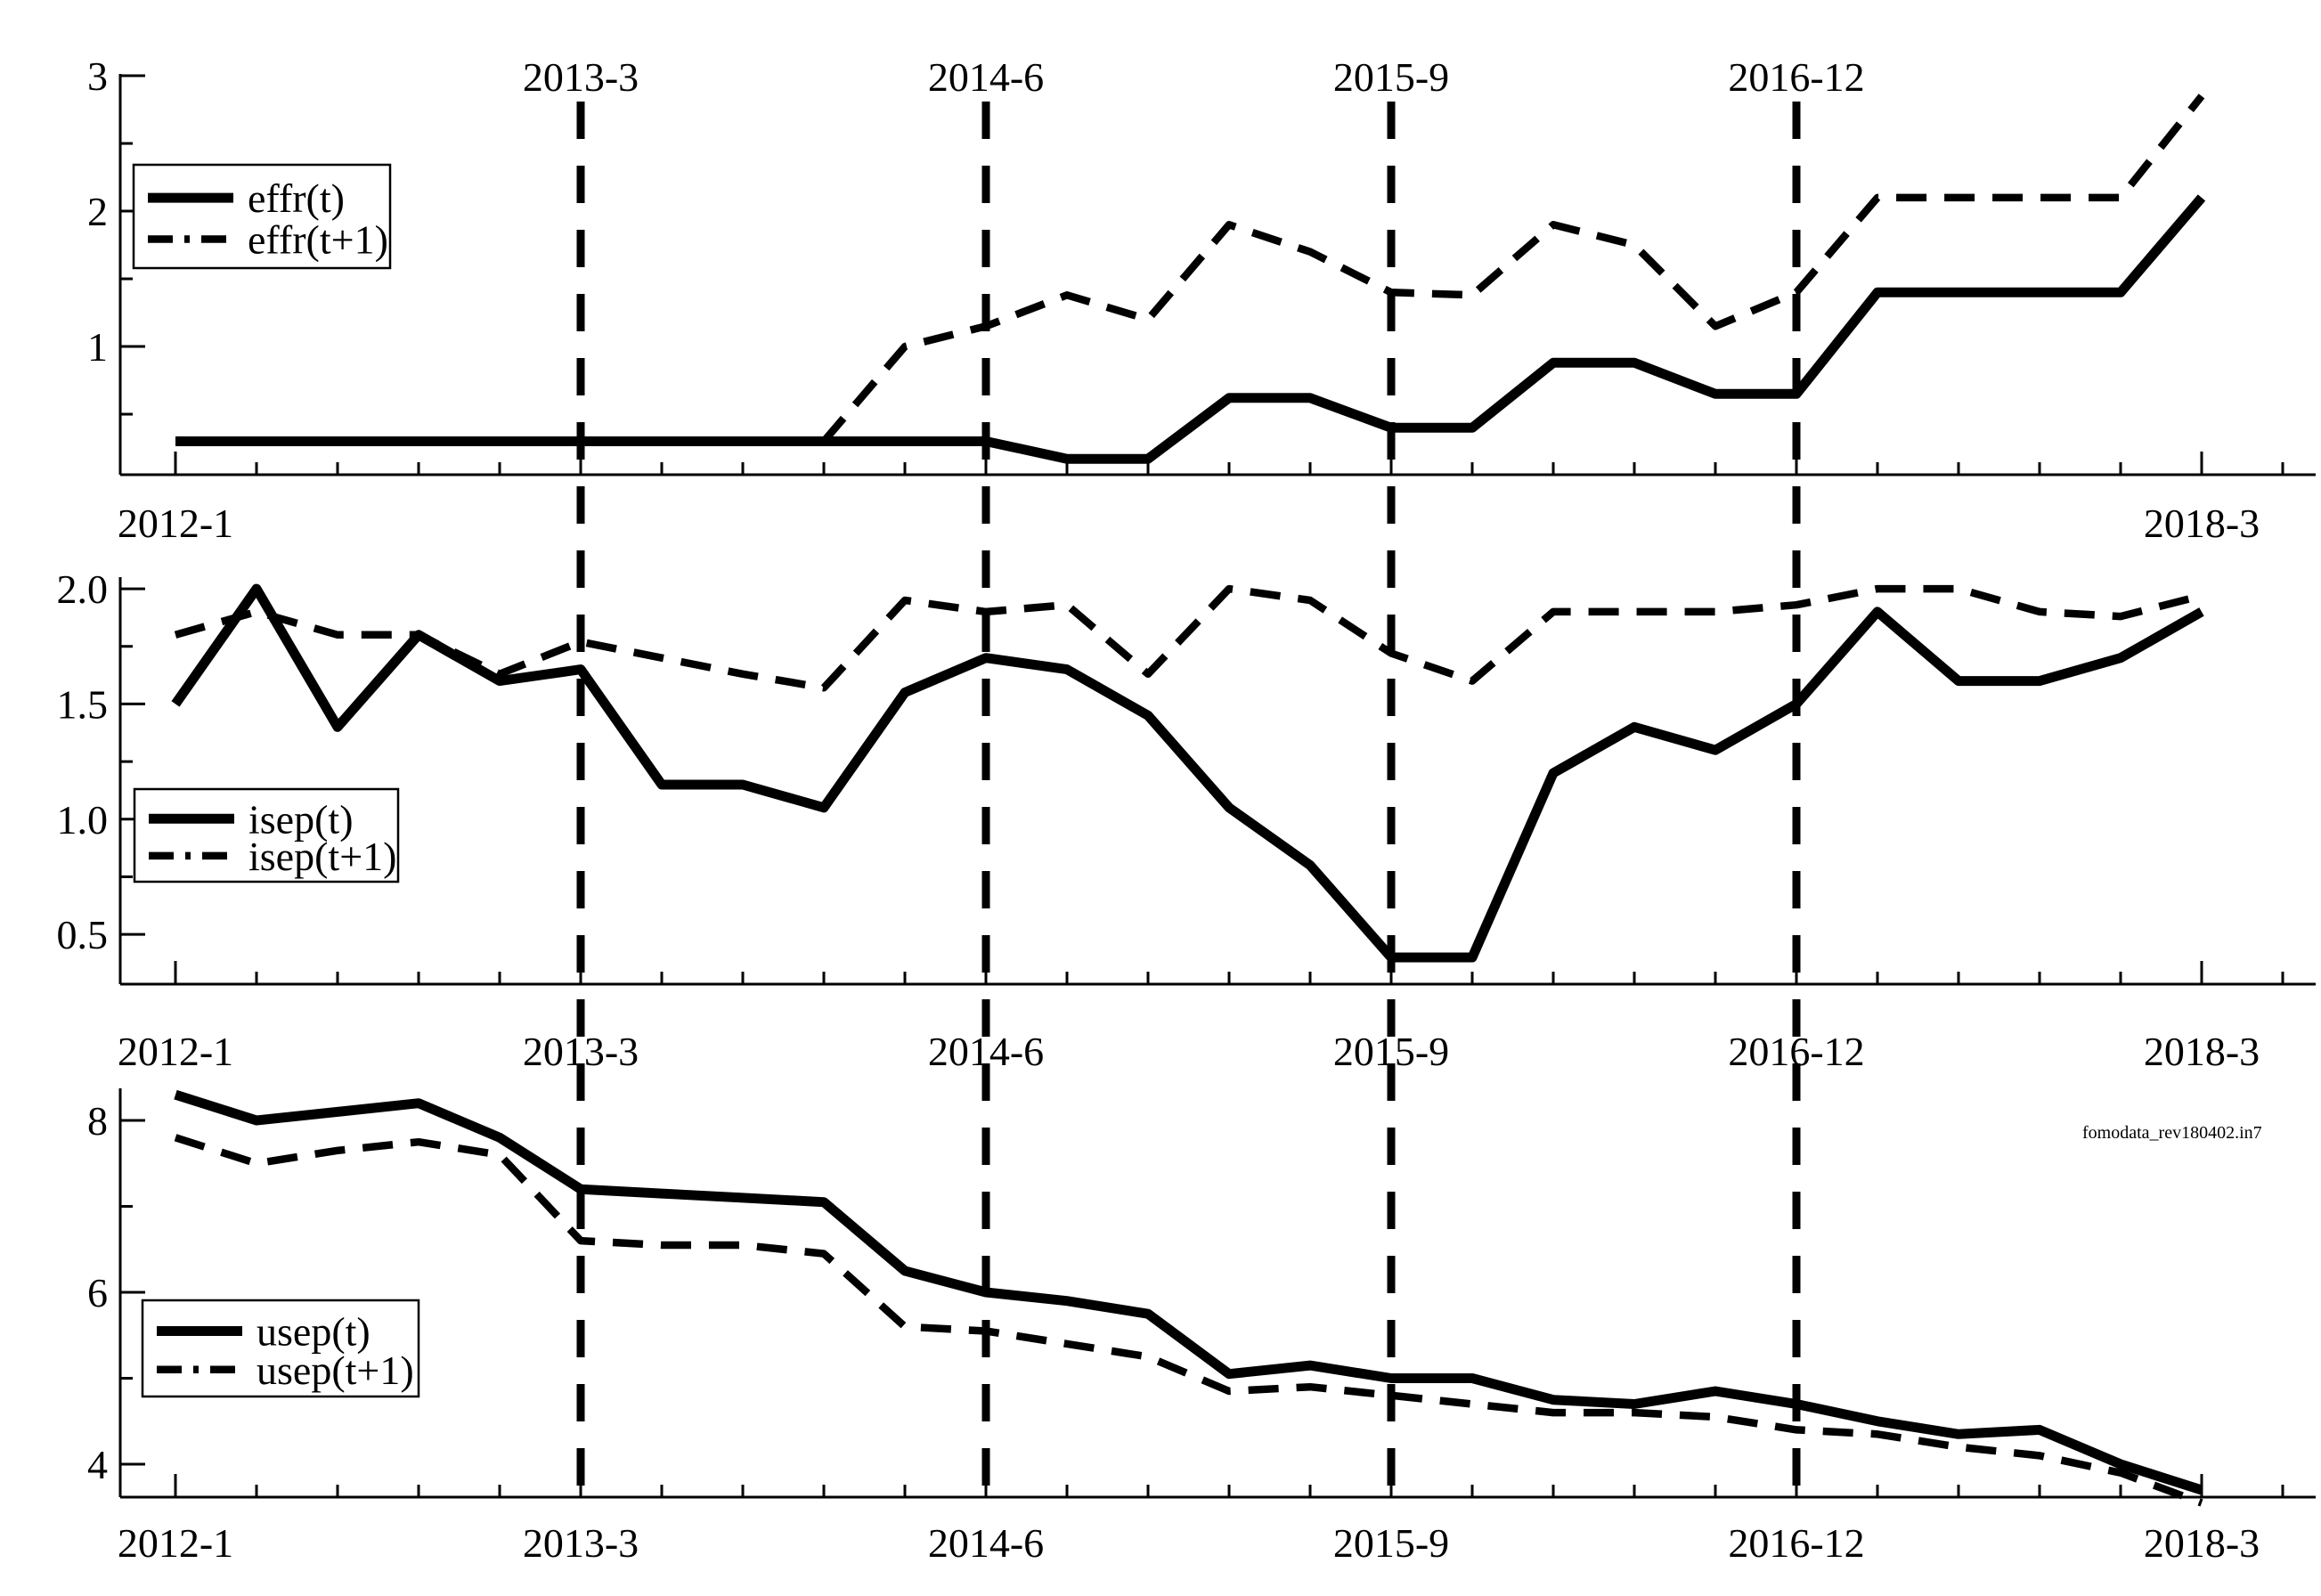  I want to click on dataset-annotation: fomodata_rev180402.in7, so click(2172, 1133).